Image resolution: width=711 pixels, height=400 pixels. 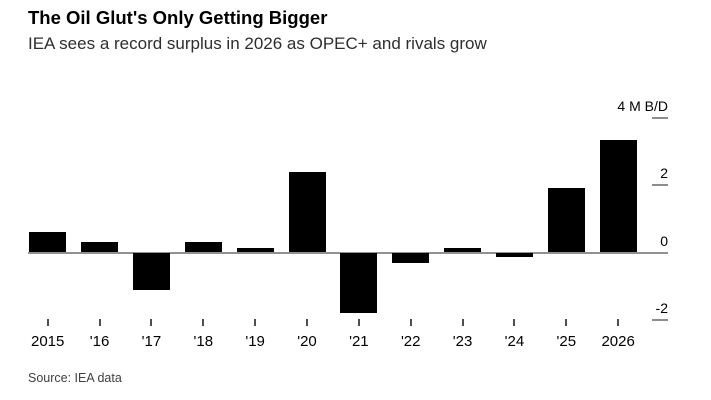 I want to click on x-tick-label: 2015, so click(x=48, y=341).